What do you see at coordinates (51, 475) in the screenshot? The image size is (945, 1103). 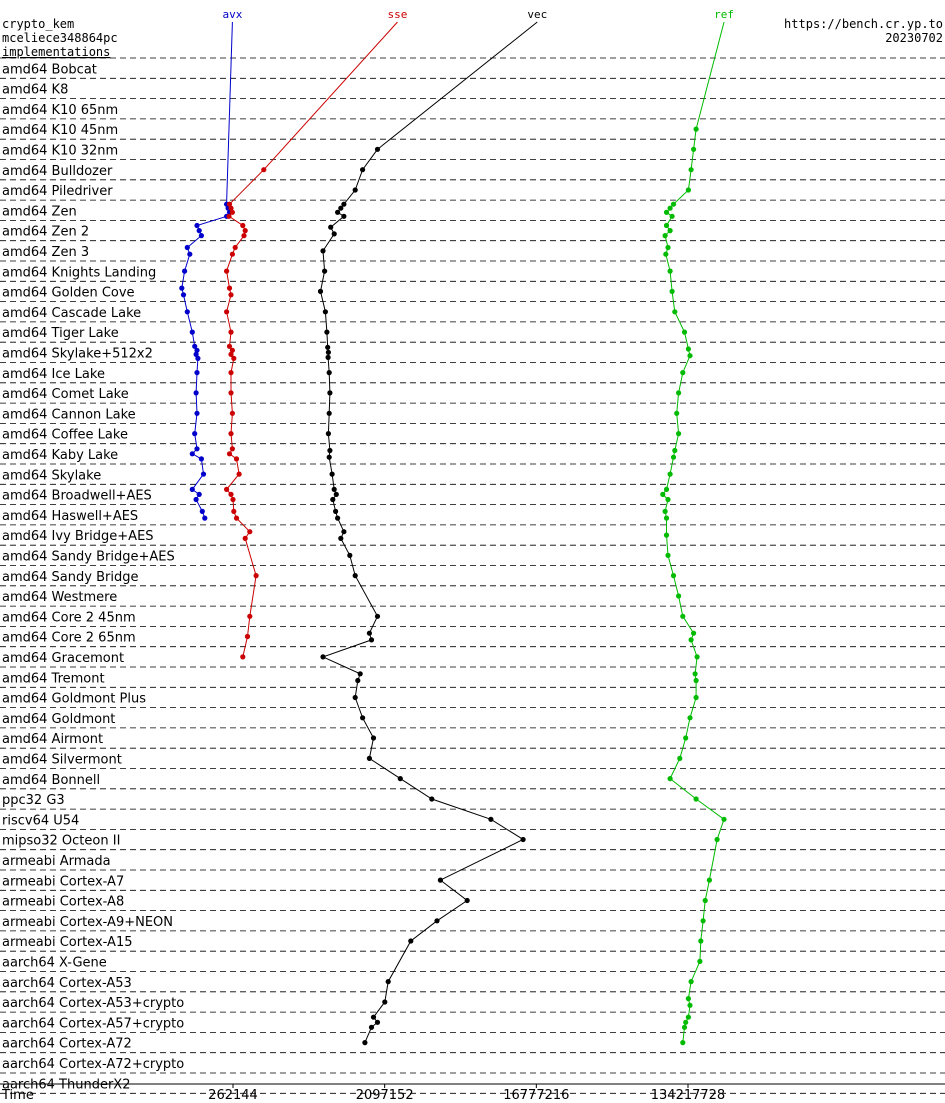 I see `category-label: amd64 Skylake` at bounding box center [51, 475].